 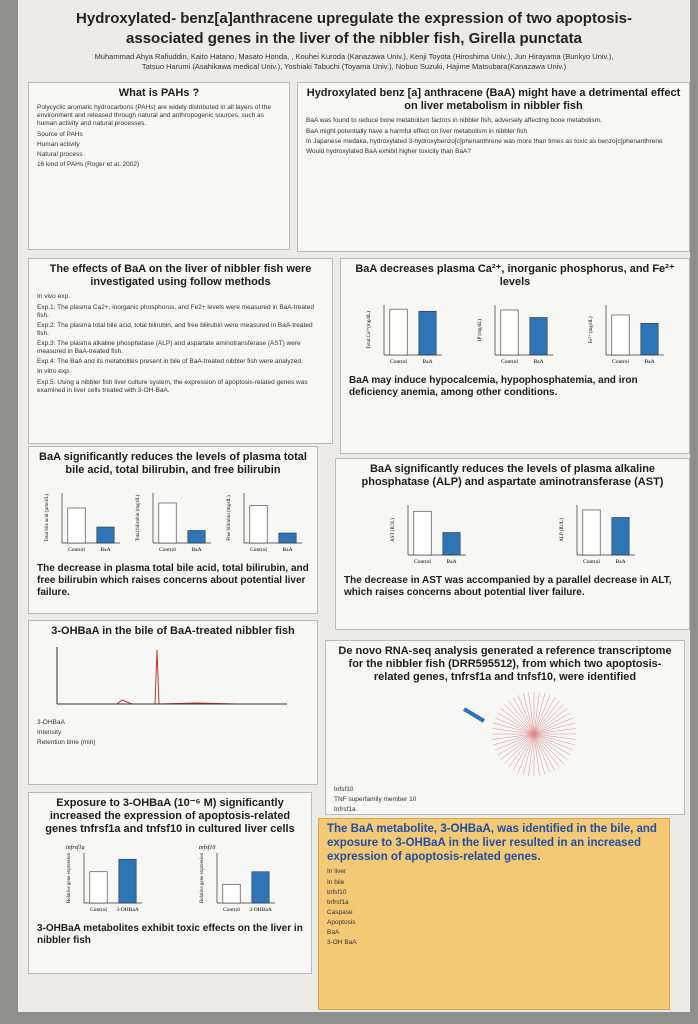 What do you see at coordinates (75, 847) in the screenshot?
I see `chart-title: tnfrsf1a` at bounding box center [75, 847].